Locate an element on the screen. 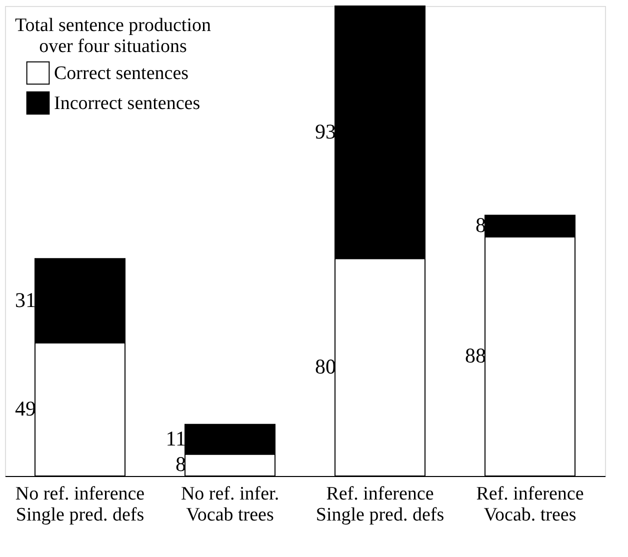 The height and width of the screenshot is (557, 628). legend-title: Total sentence production over four situations is located at coordinates (113, 36).